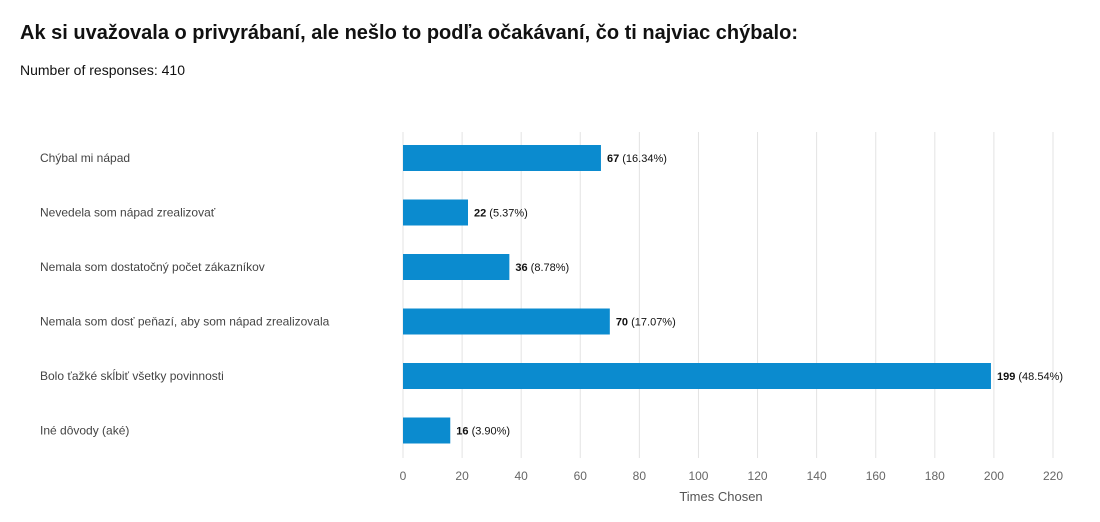  Describe the element at coordinates (581, 476) in the screenshot. I see `x-tick-label: 60` at that location.